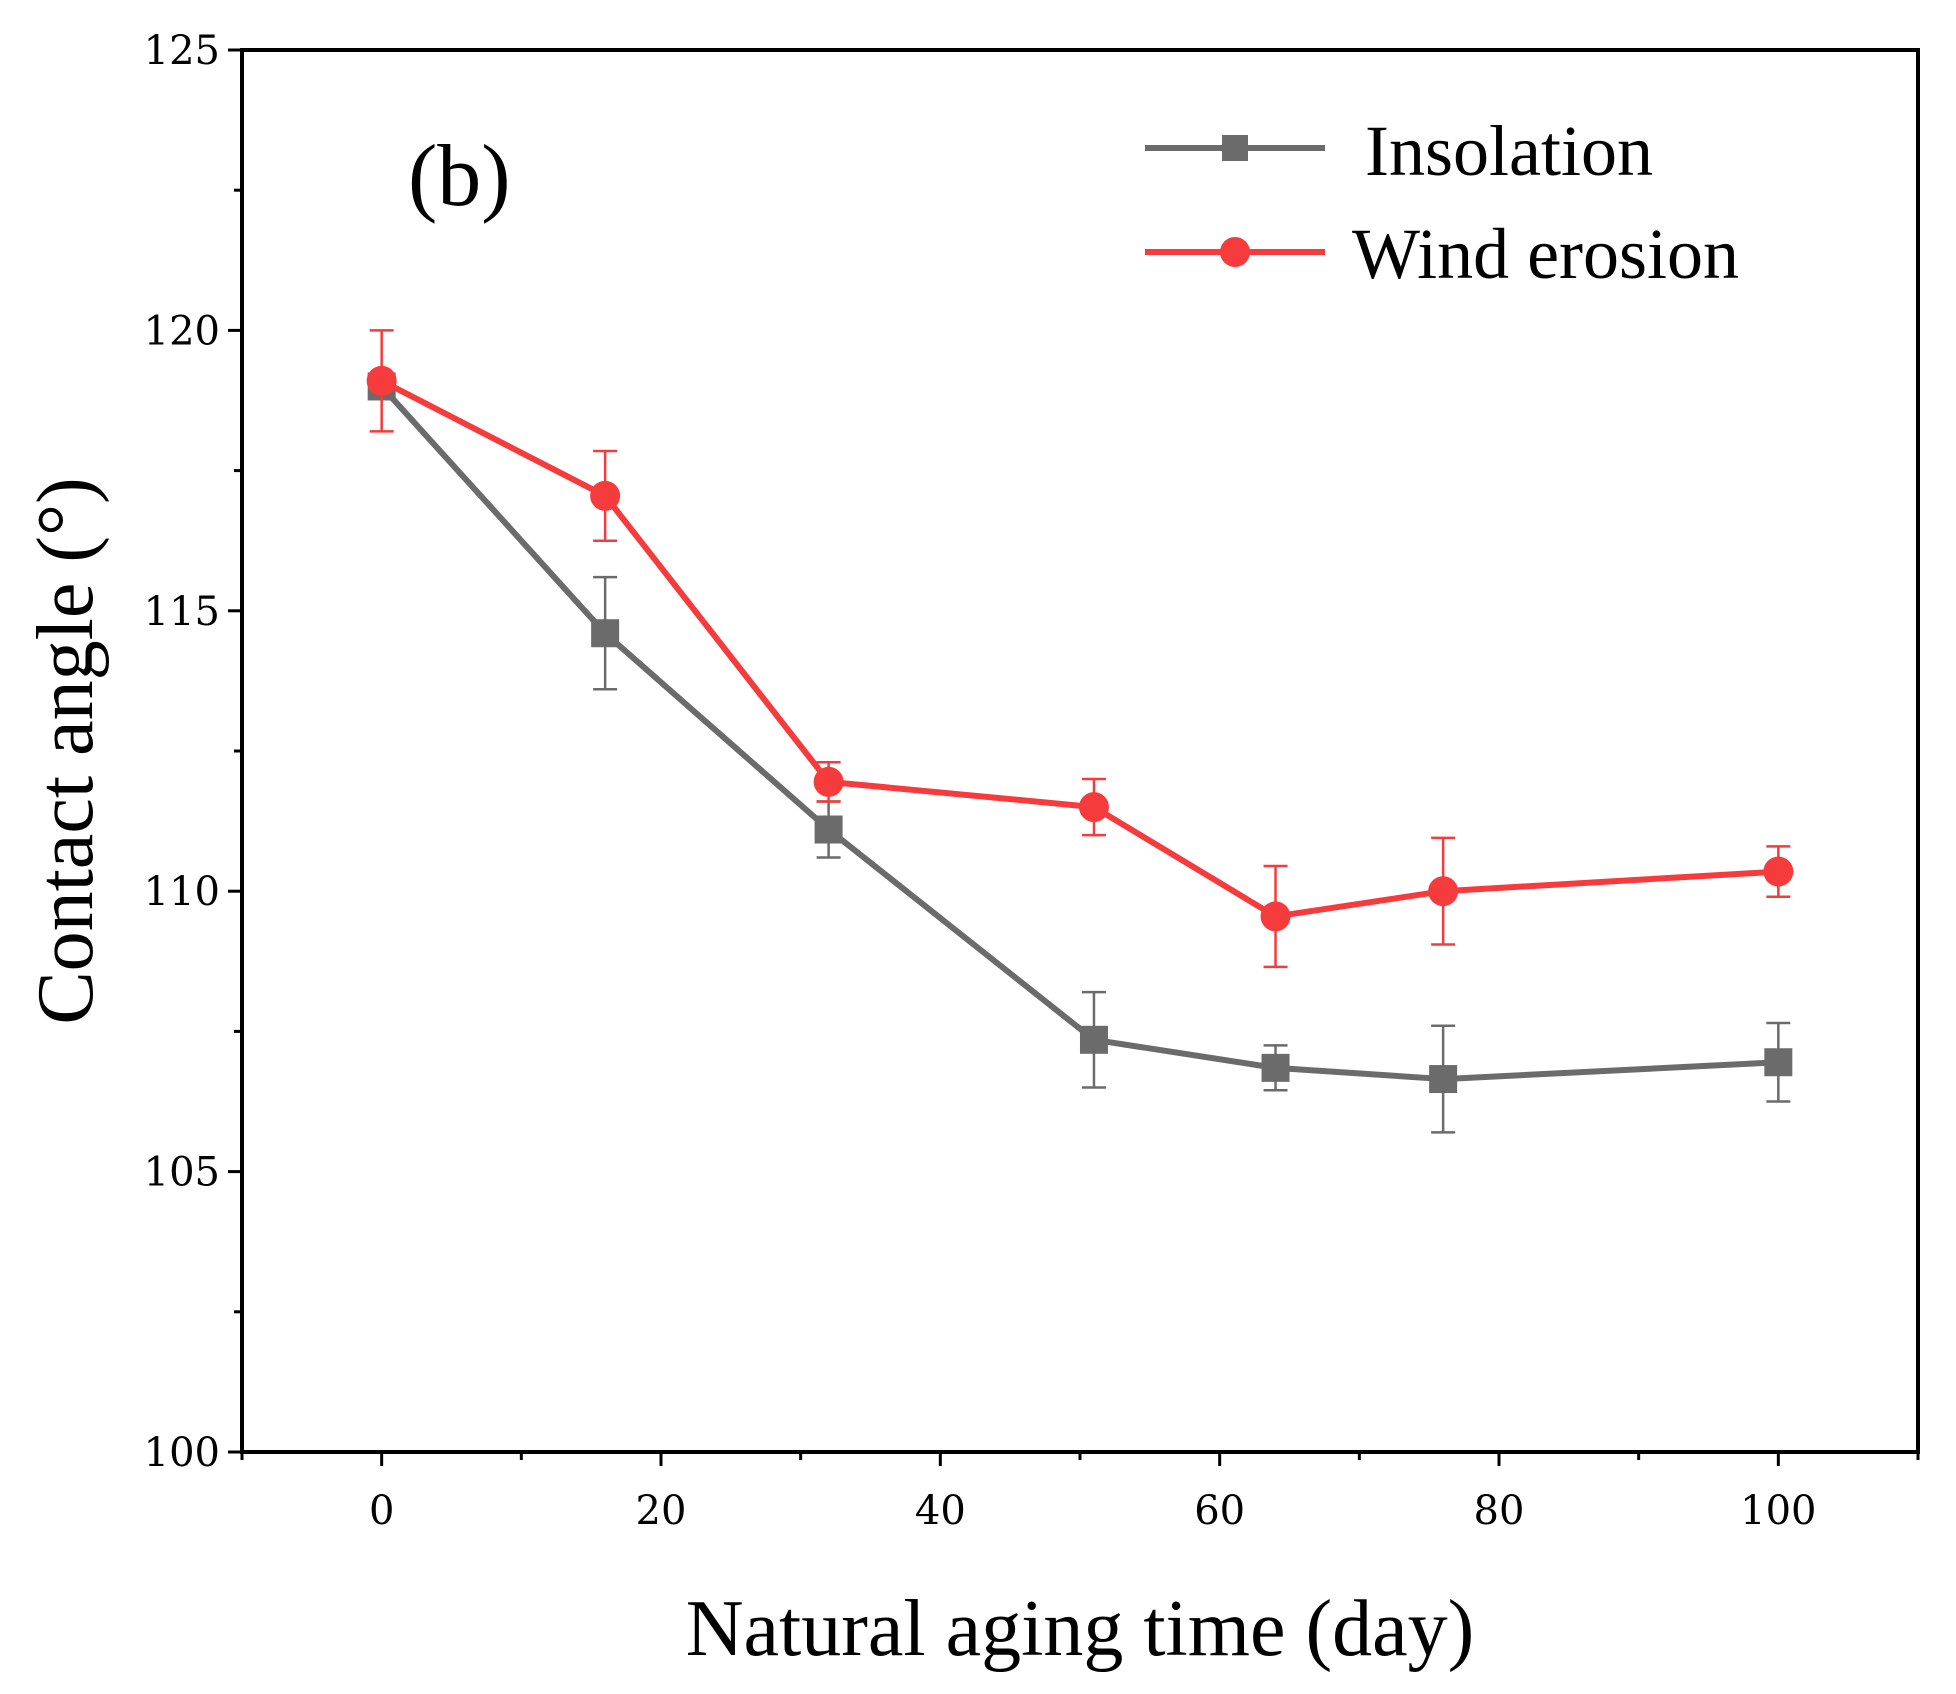 The width and height of the screenshot is (1956, 1694). What do you see at coordinates (182, 51) in the screenshot?
I see `y-tick-label: 125` at bounding box center [182, 51].